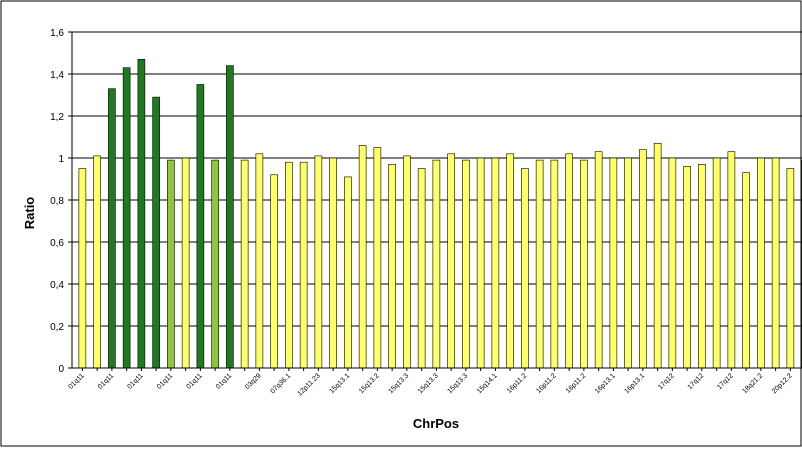  Describe the element at coordinates (61, 369) in the screenshot. I see `y-tick-label: 0` at that location.